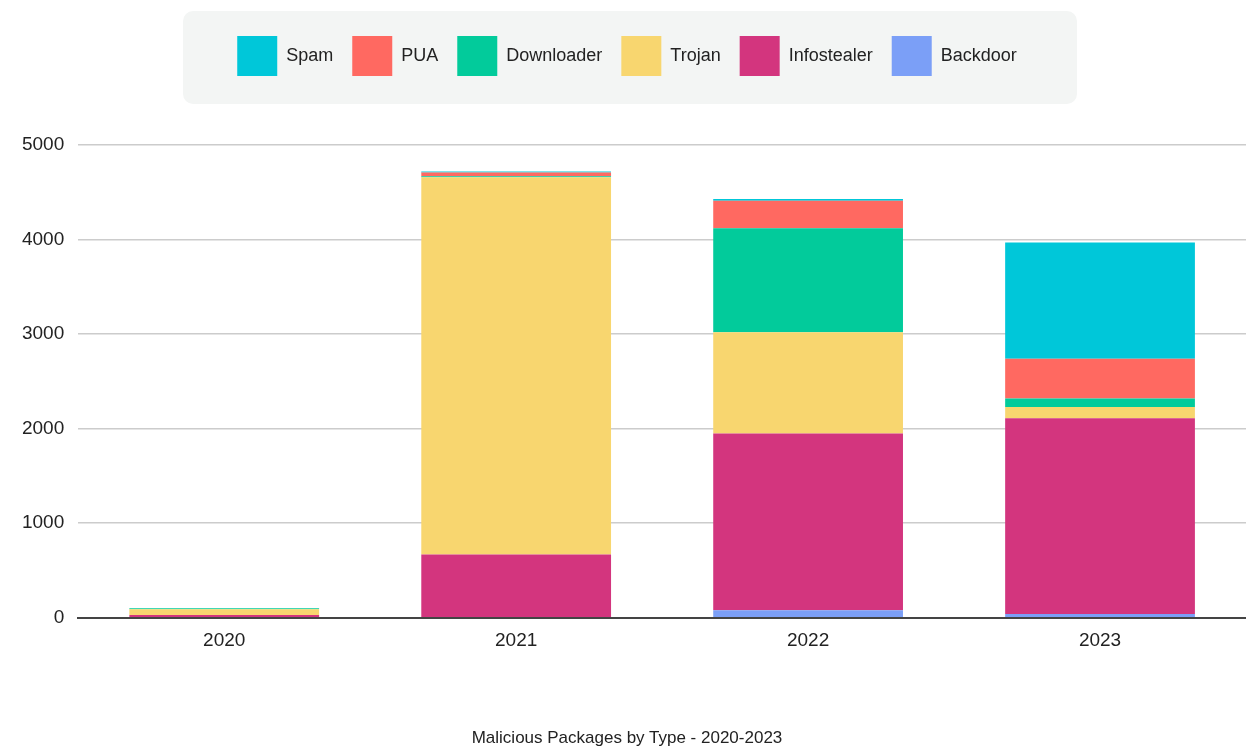  Describe the element at coordinates (695, 54) in the screenshot. I see `legend-label: Trojan` at that location.